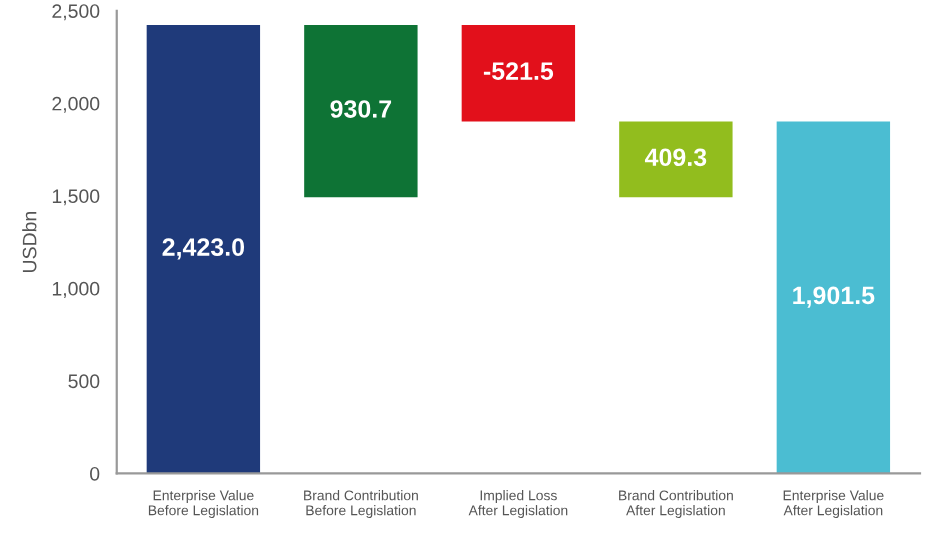  What do you see at coordinates (203, 249) in the screenshot?
I see `data-label: 2,423.0` at bounding box center [203, 249].